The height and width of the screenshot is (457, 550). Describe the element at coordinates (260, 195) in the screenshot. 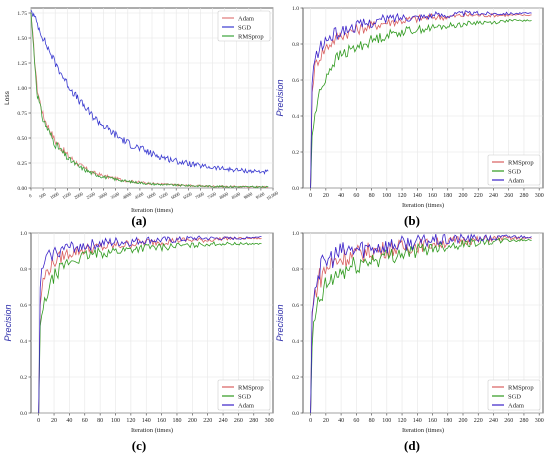

I see `x-tick-label: 9500` at that location.